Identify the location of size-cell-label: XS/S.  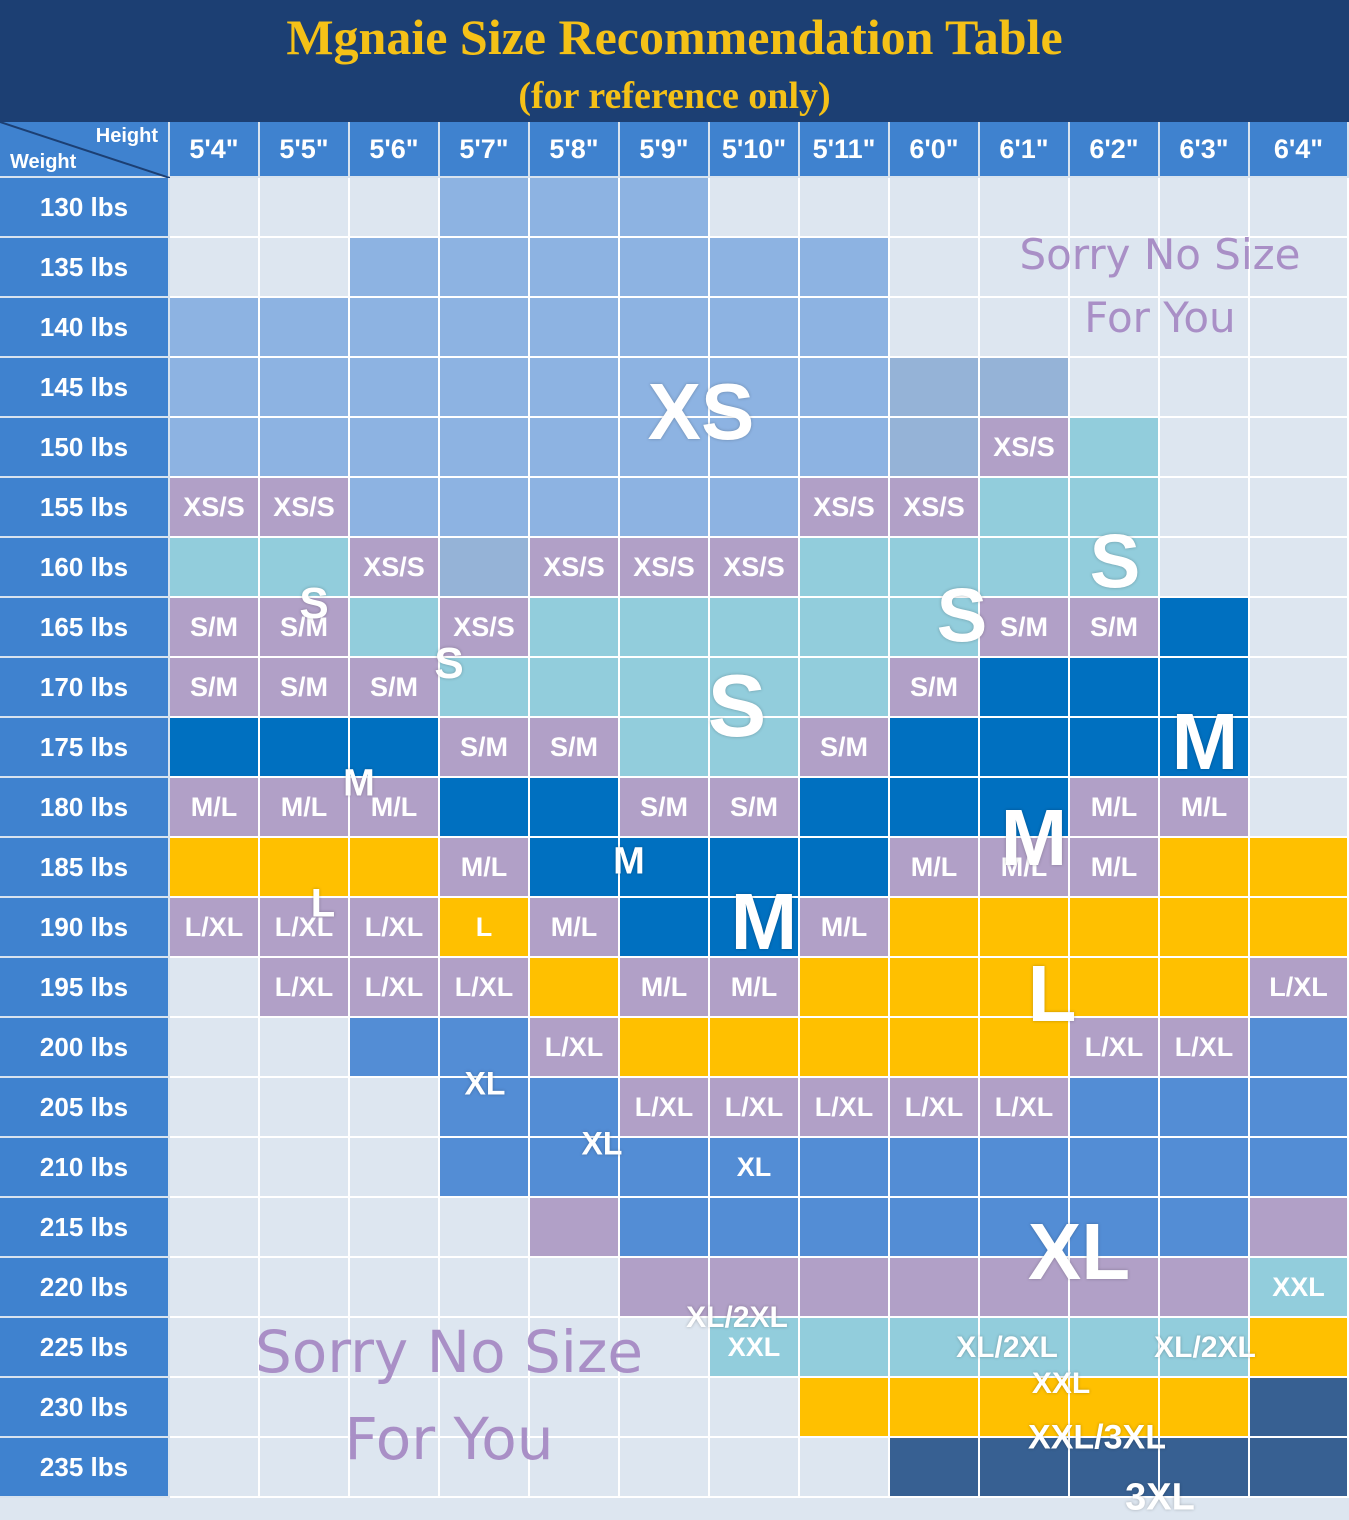
(934, 506).